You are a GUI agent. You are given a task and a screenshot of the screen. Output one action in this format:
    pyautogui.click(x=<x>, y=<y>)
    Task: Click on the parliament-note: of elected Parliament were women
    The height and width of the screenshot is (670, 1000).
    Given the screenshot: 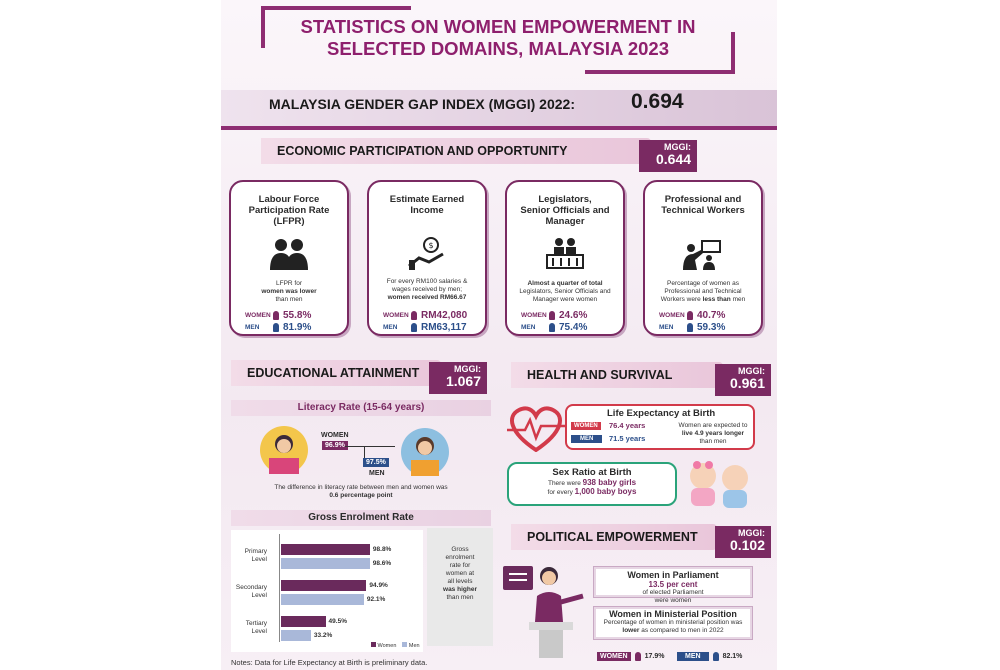 What is the action you would take?
    pyautogui.click(x=673, y=596)
    